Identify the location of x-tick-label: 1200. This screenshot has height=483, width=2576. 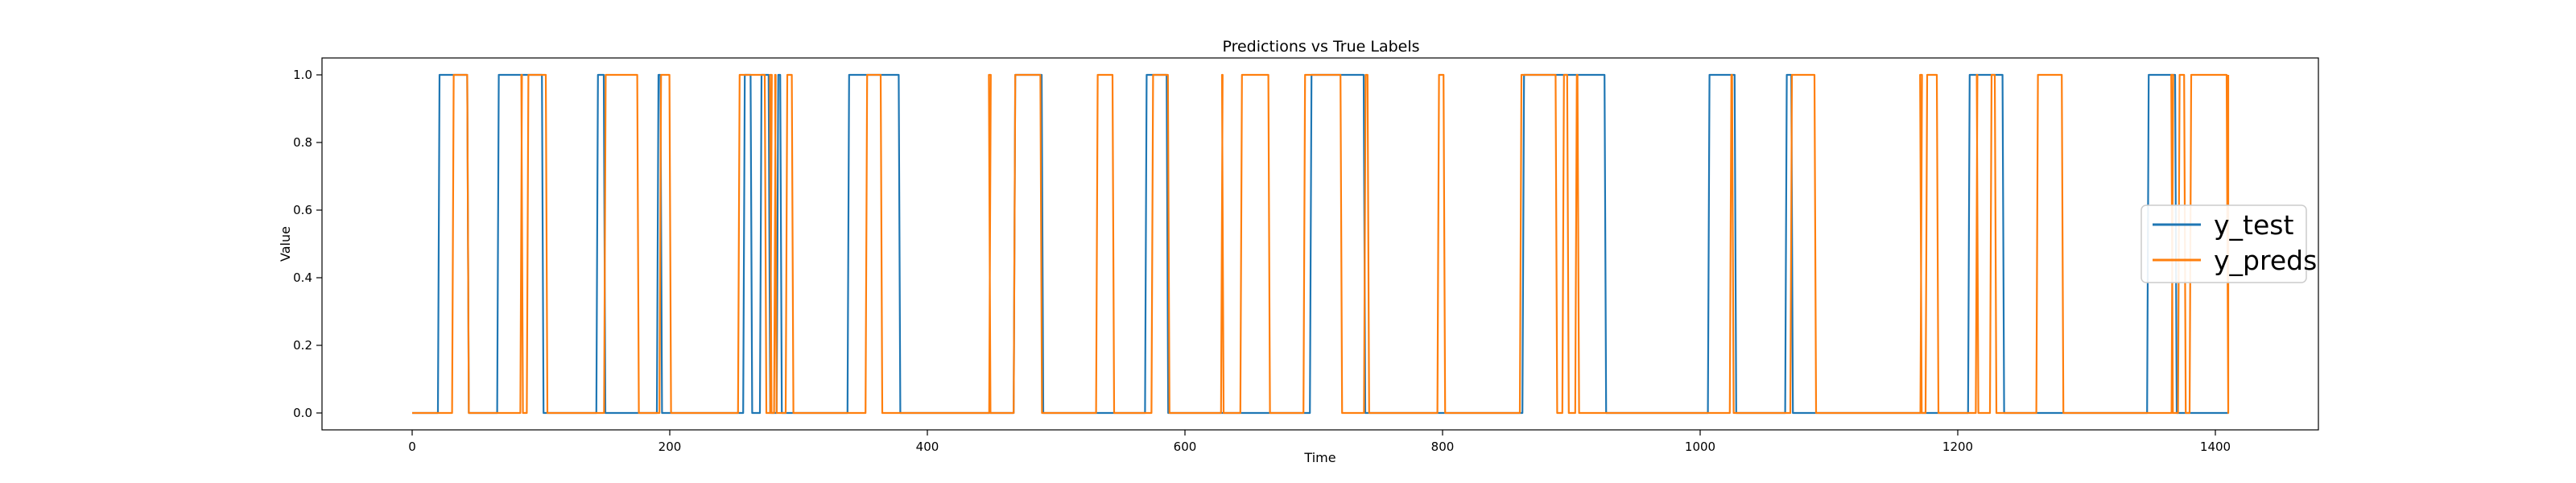
(1957, 447).